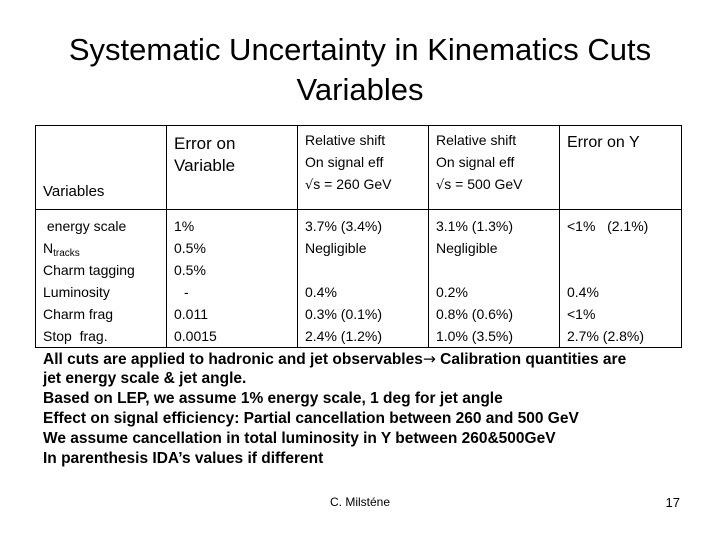 The image size is (720, 540). Describe the element at coordinates (608, 226) in the screenshot. I see `cell-value: <1% (2.1%)` at that location.